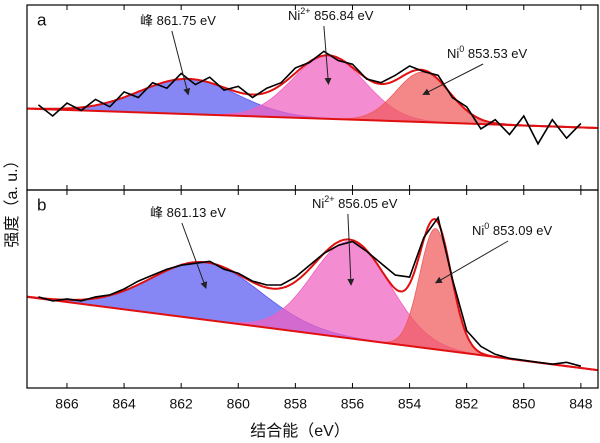  I want to click on x-tick-label: 848, so click(581, 404).